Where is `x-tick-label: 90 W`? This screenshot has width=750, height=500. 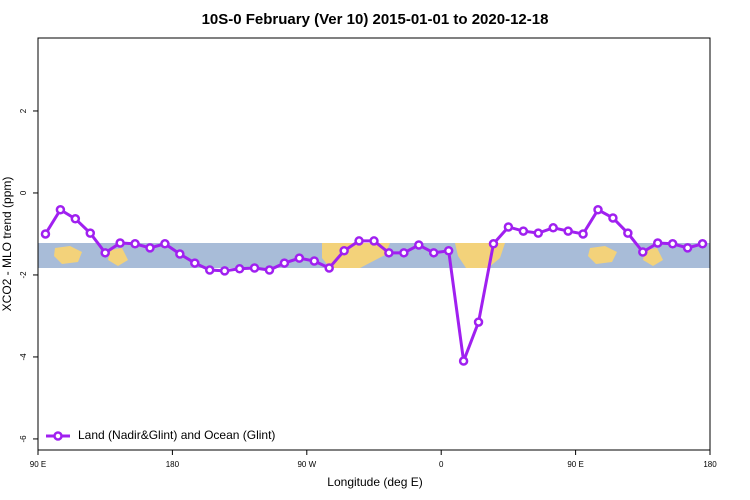 x-tick-label: 90 W is located at coordinates (306, 464).